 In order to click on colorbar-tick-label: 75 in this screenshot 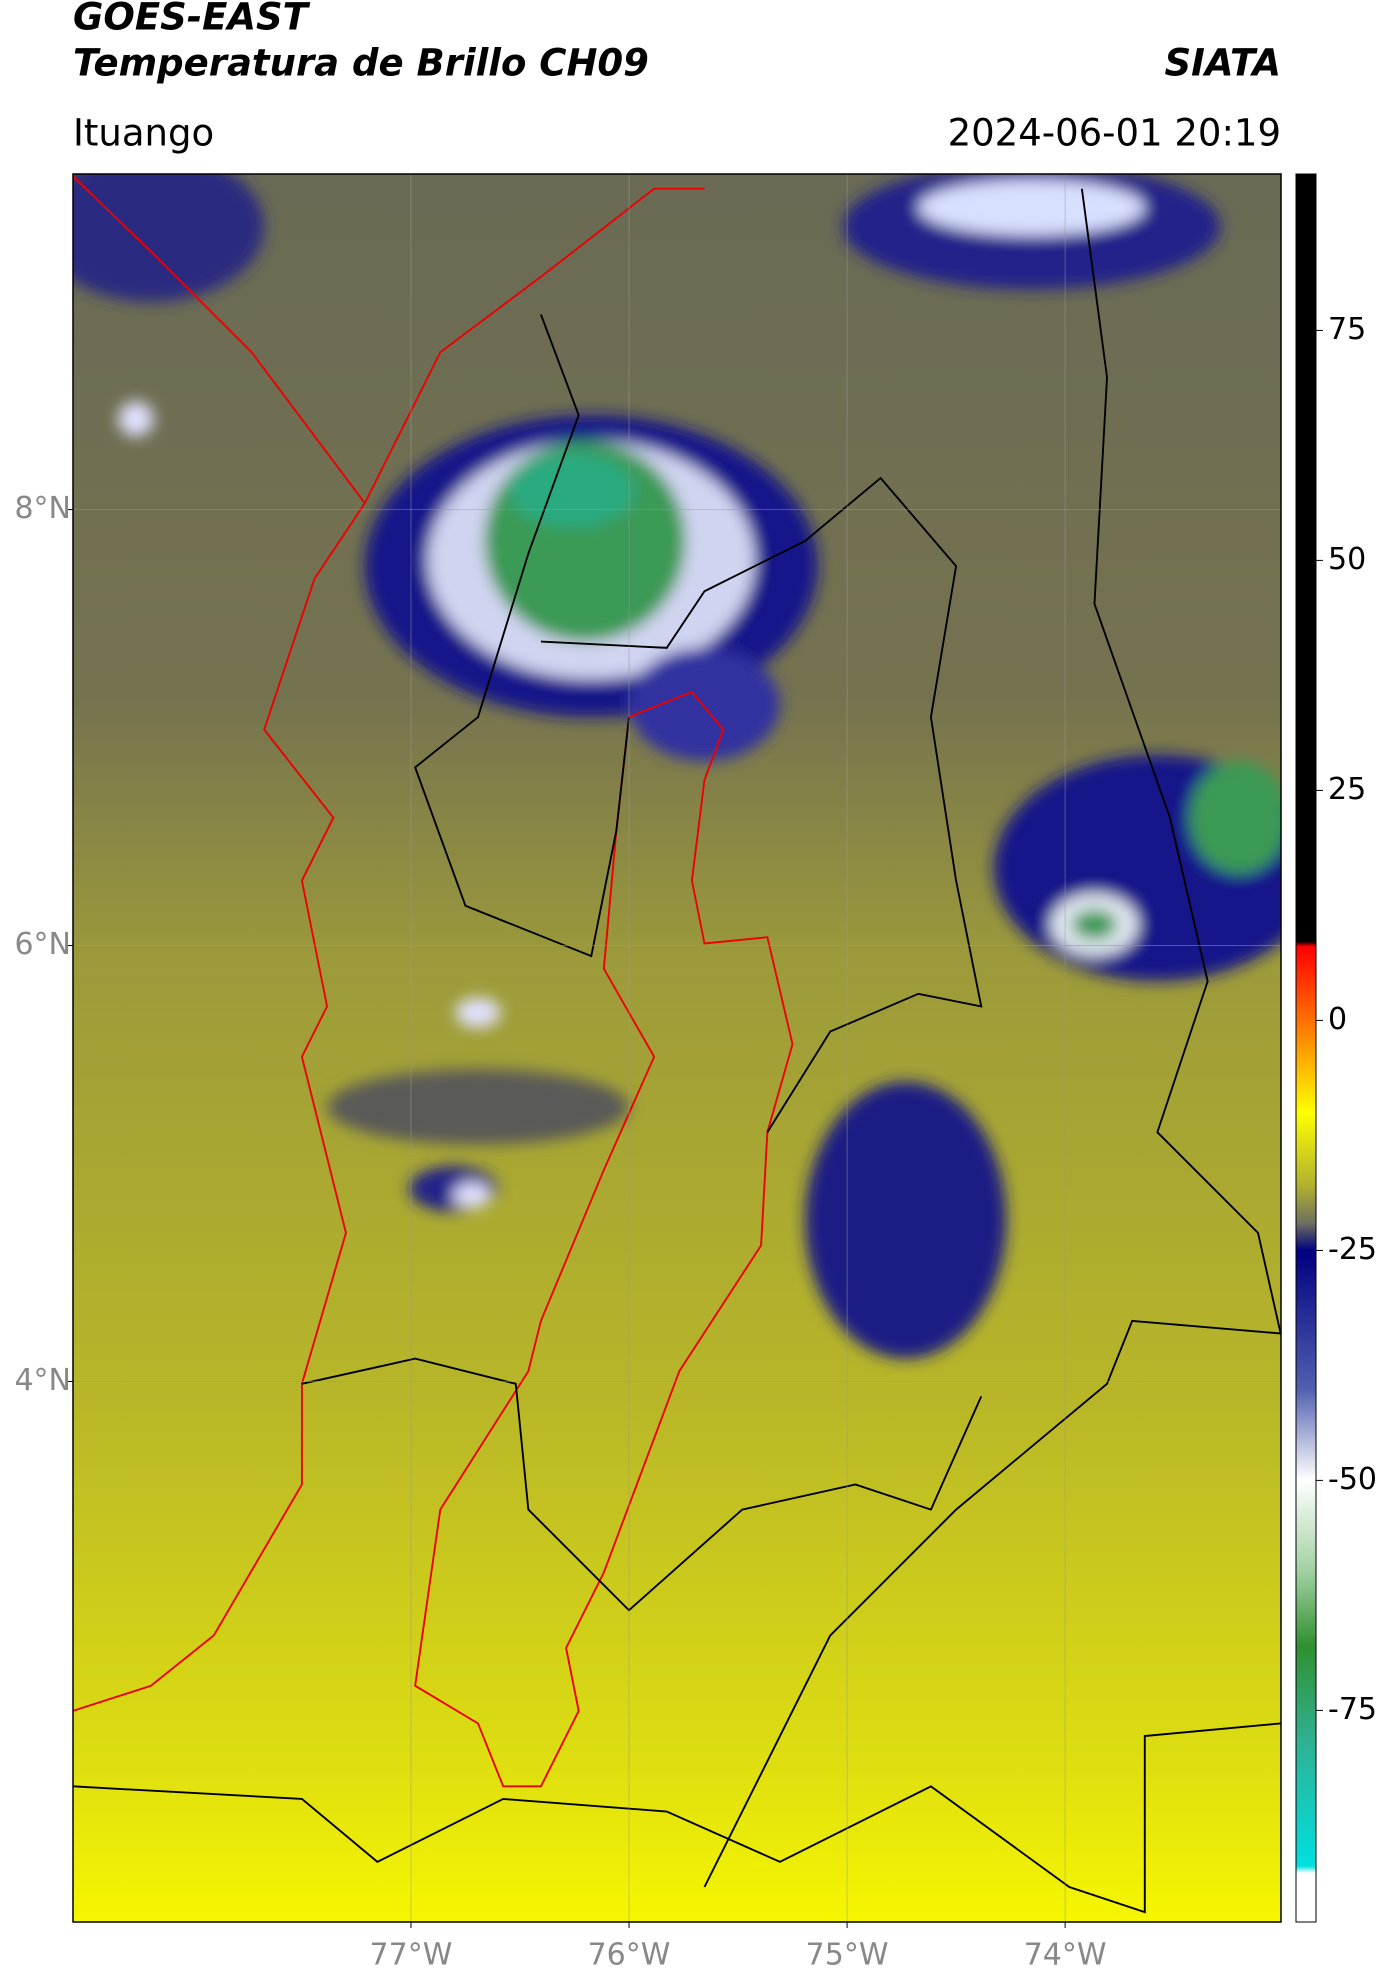, I will do `click(1347, 329)`.